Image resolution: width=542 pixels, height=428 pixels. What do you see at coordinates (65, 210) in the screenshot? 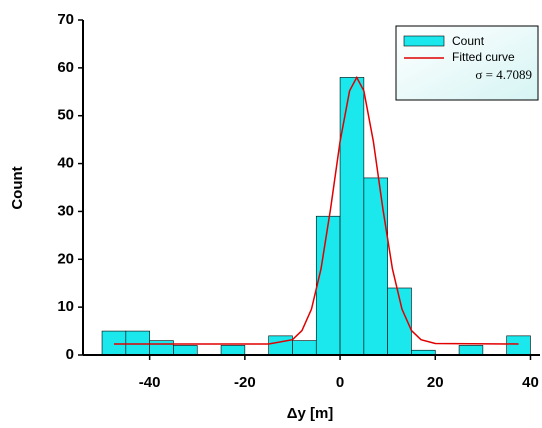
I see `y-tick-label: 30` at bounding box center [65, 210].